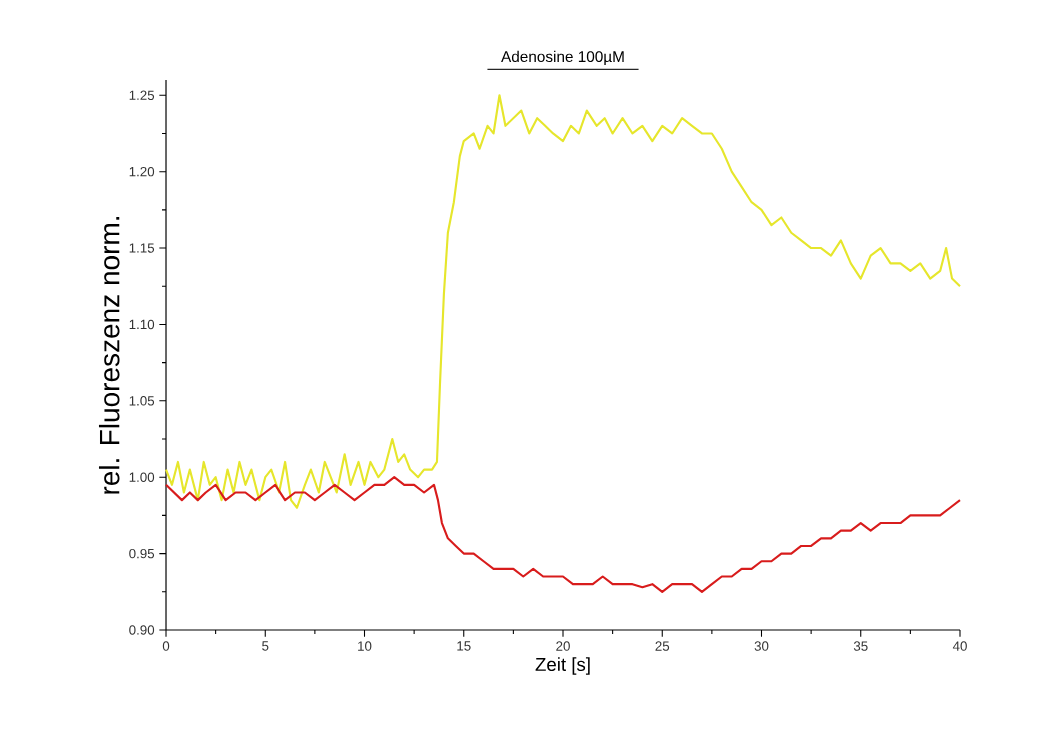 Image resolution: width=1053 pixels, height=731 pixels. Describe the element at coordinates (166, 646) in the screenshot. I see `x-tick-label: 0` at that location.